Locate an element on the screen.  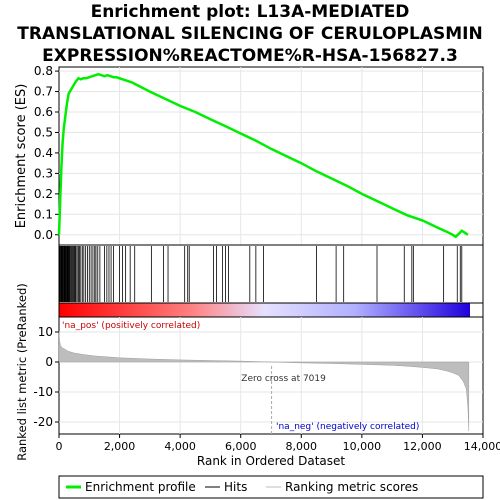
chart-title-line-2: TRANSLATIONAL SILENCING OF CERULOPLASMIN is located at coordinates (250, 34).